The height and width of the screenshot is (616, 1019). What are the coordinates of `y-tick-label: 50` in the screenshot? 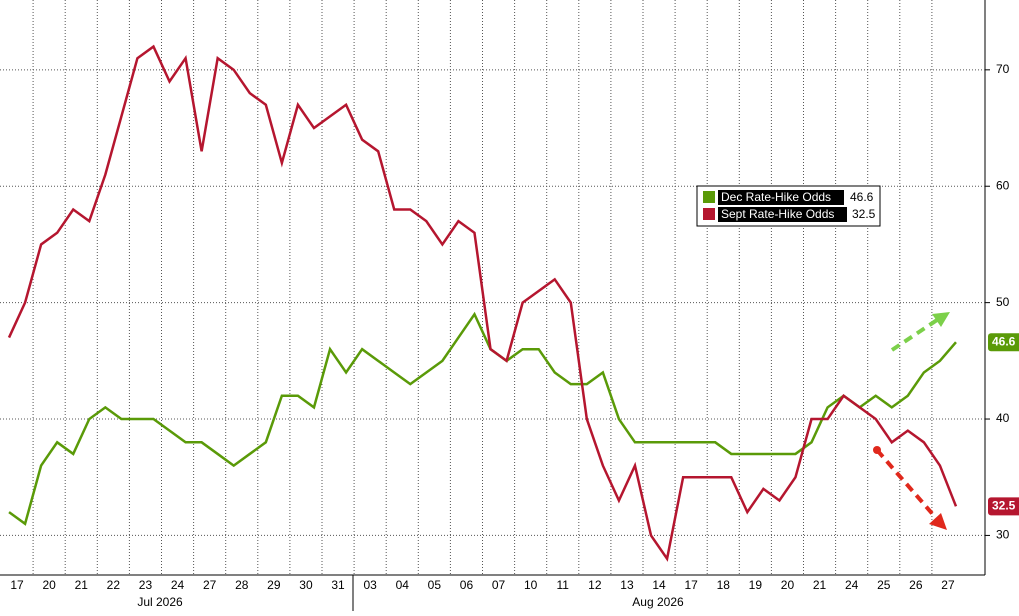 It's located at (1003, 302).